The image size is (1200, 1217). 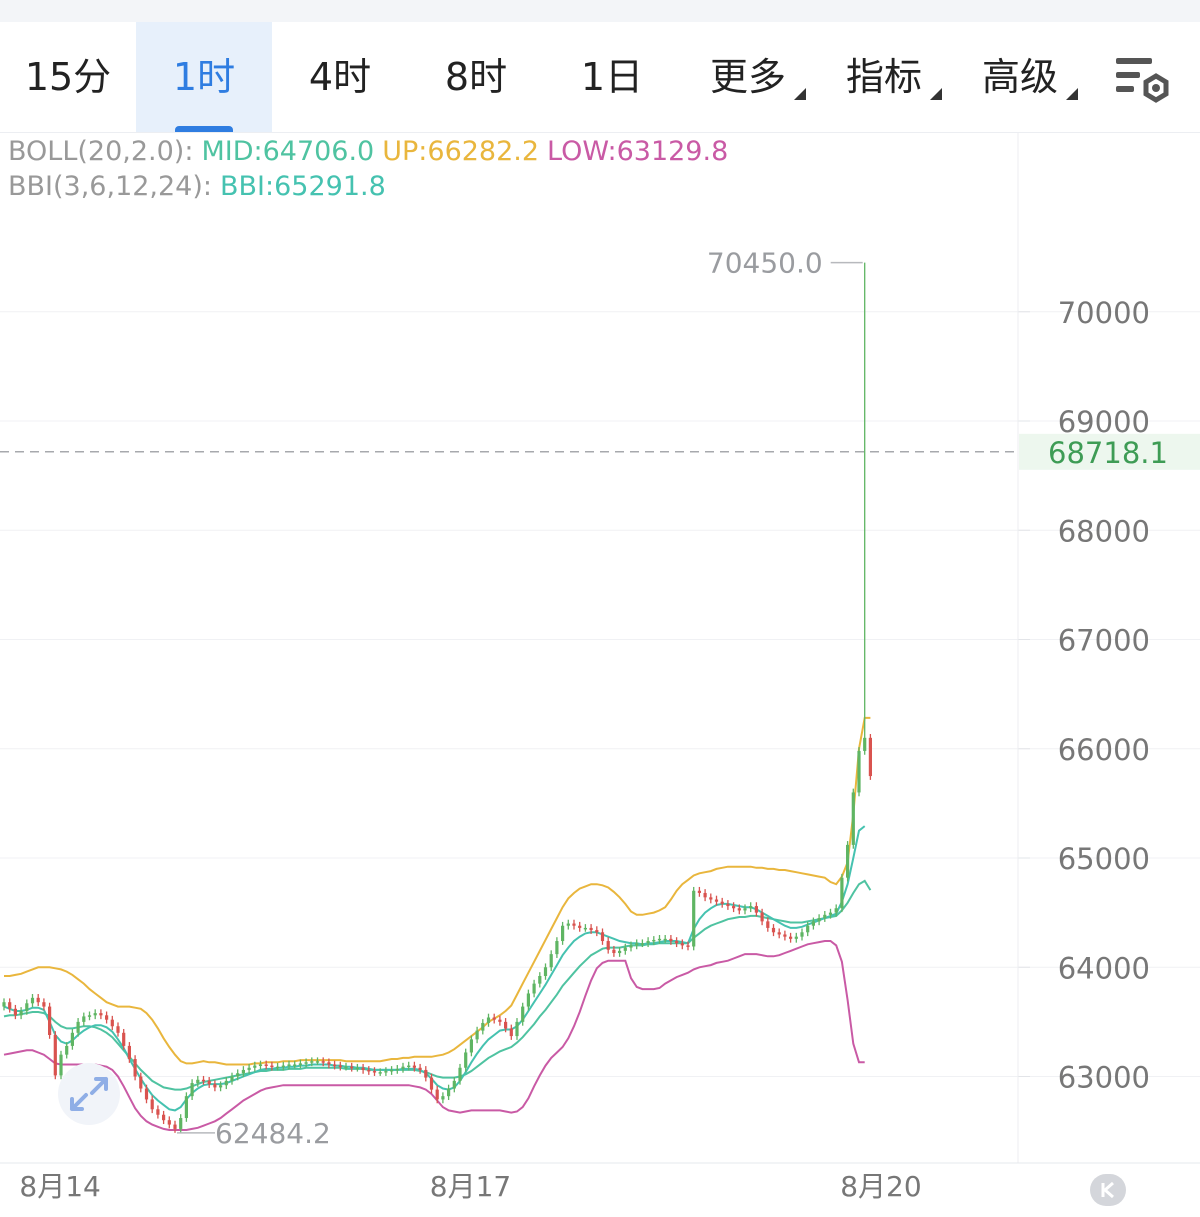 What do you see at coordinates (1104, 531) in the screenshot?
I see `y-tick-label: 68000` at bounding box center [1104, 531].